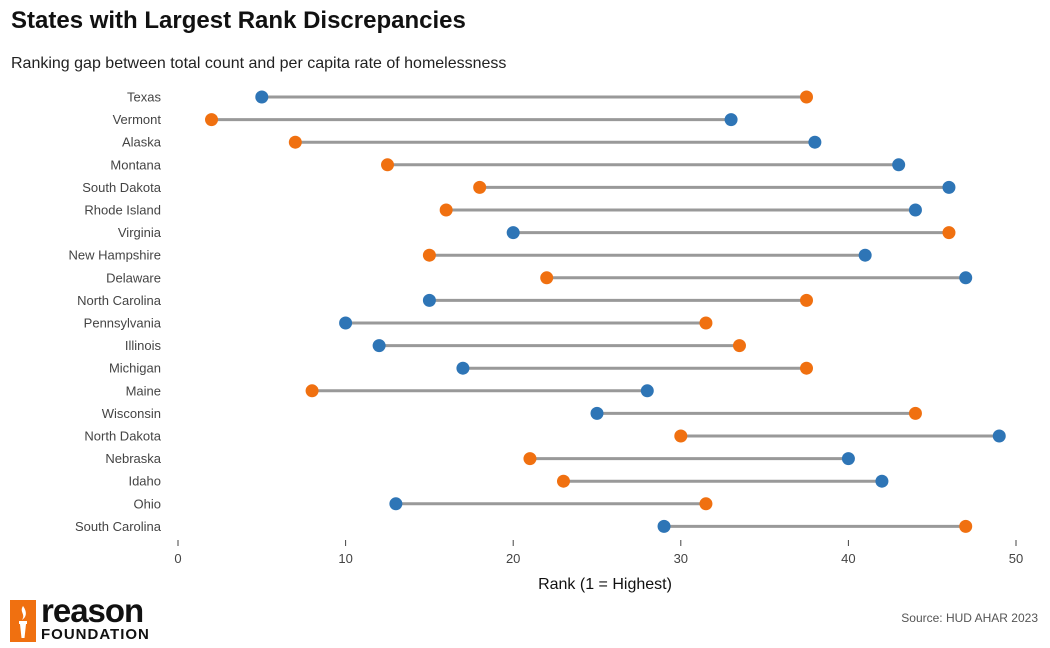 The image size is (1050, 648). Describe the element at coordinates (135, 368) in the screenshot. I see `y-tick-label: Michigan` at that location.